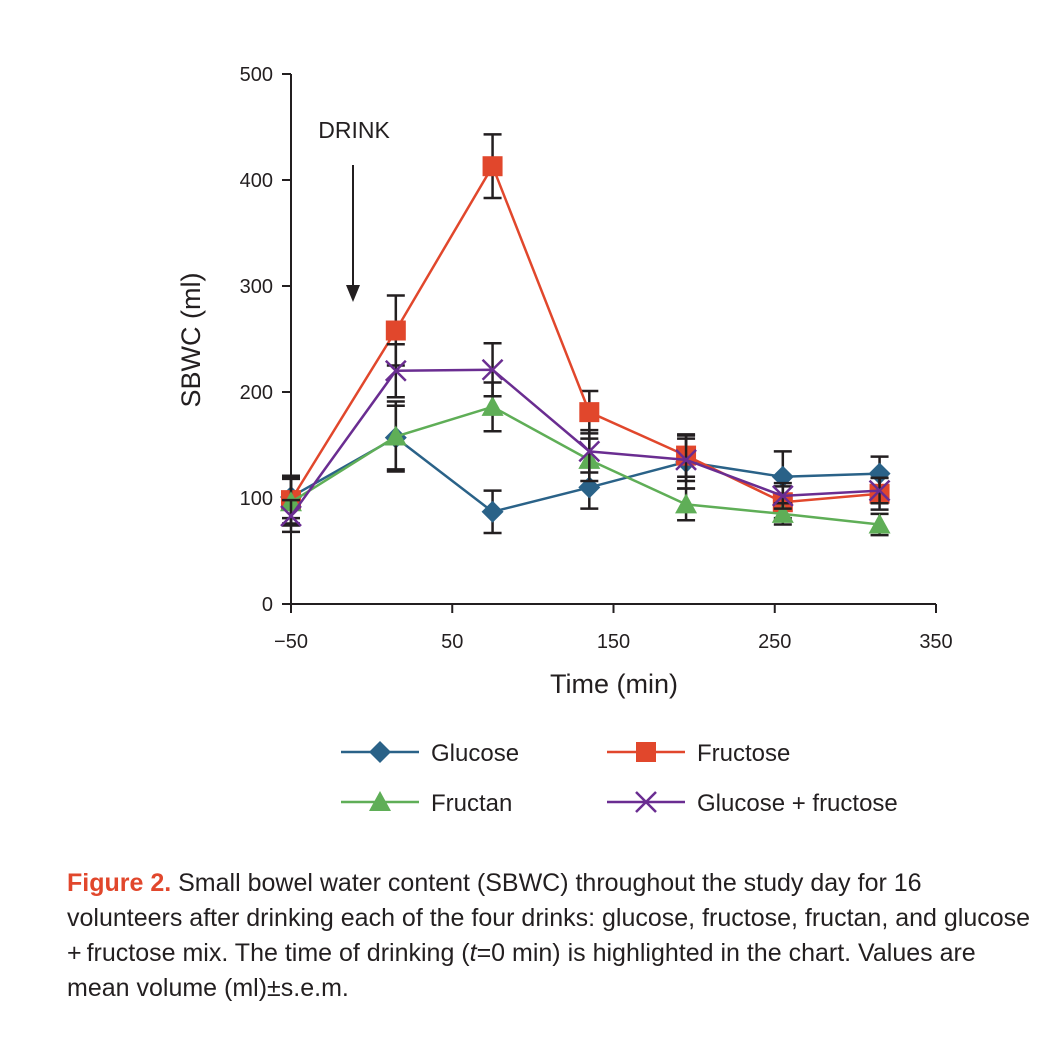  Describe the element at coordinates (774, 642) in the screenshot. I see `x-tick-label: 250` at that location.